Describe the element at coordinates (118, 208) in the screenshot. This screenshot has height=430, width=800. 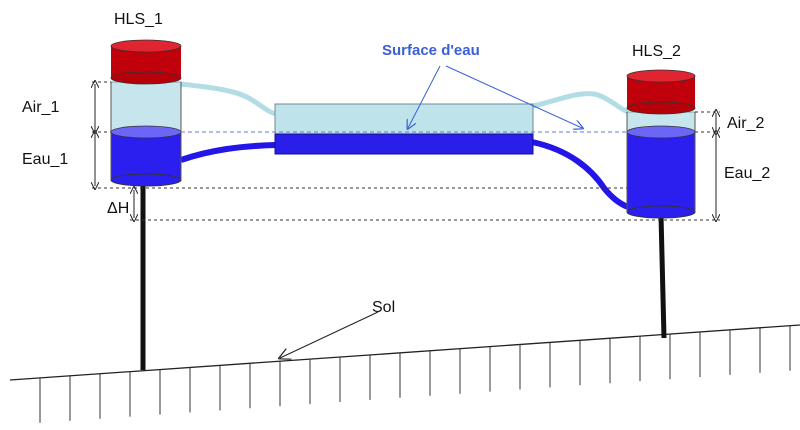
I see `delta-h-label: ΔH` at that location.